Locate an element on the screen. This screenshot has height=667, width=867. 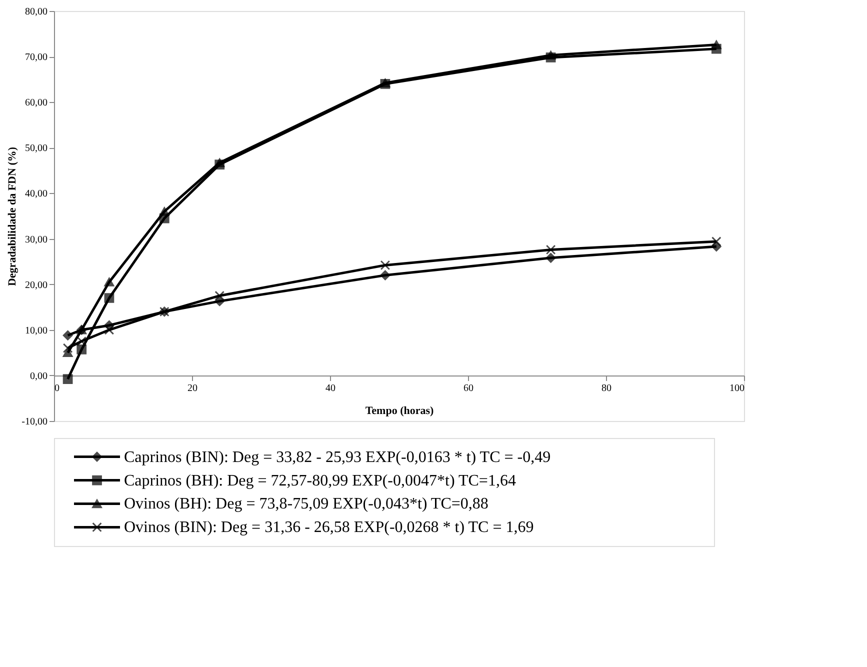
y-tick-label: 0,00 is located at coordinates (39, 376).